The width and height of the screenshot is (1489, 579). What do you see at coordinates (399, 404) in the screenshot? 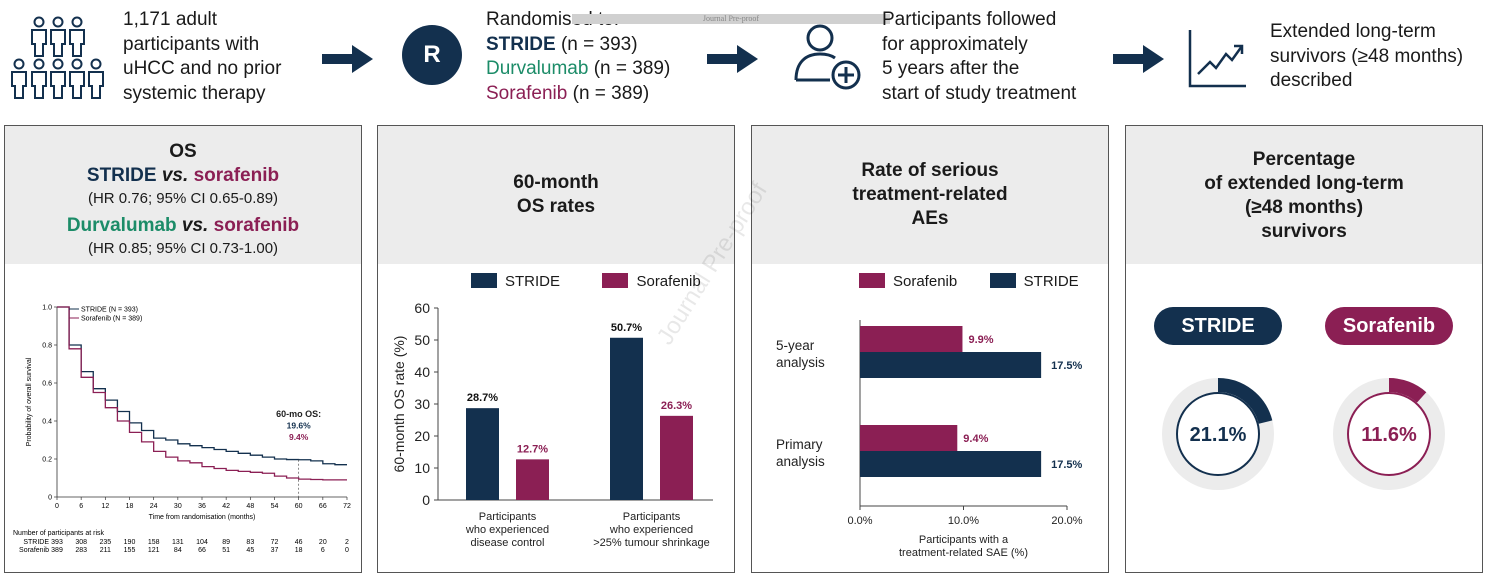
I see `os60-y-label: 60-month OS rate (%)` at bounding box center [399, 404].